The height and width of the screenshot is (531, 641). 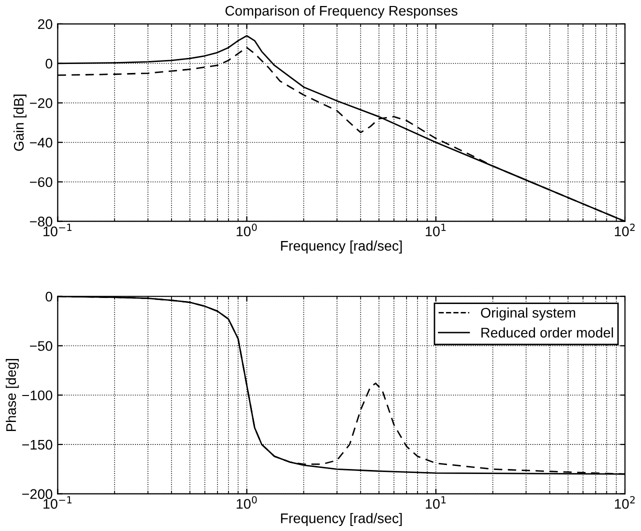 I want to click on legend-label: Original system, so click(x=528, y=313).